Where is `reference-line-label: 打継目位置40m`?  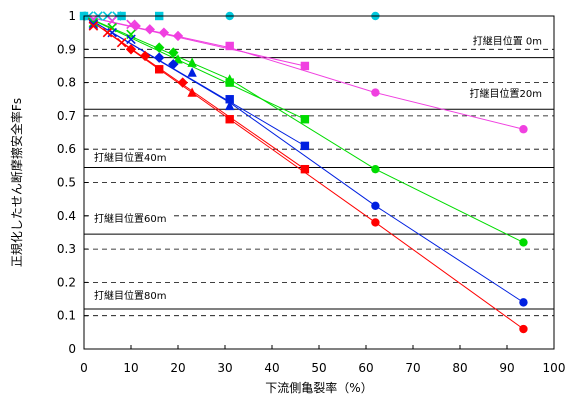
reference-line-label: 打継目位置40m is located at coordinates (130, 157).